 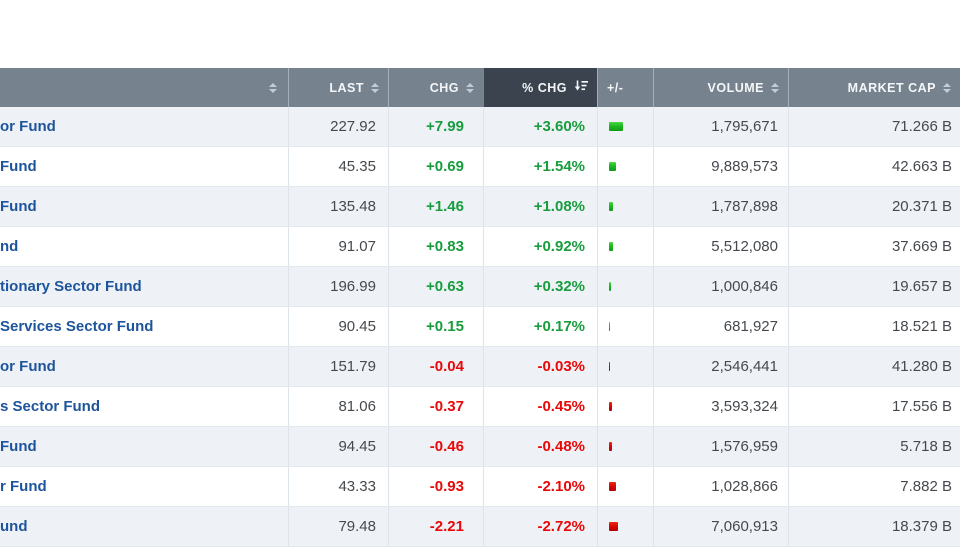 I want to click on sort-descending-icon, so click(x=581, y=87).